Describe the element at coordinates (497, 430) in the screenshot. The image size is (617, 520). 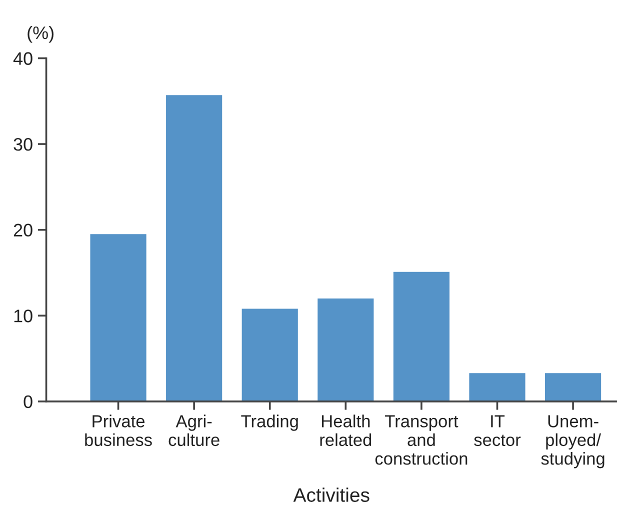
I see `x-tick-label: IT sector` at that location.